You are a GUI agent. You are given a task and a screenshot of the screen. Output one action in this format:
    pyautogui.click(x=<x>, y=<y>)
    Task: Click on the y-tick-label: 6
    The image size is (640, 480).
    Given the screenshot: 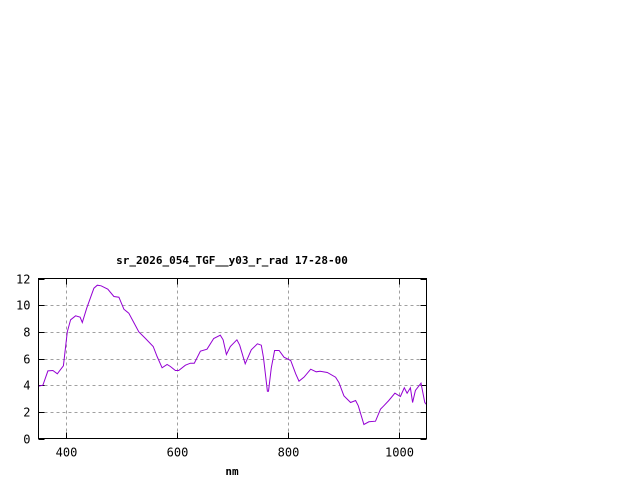 What is the action you would take?
    pyautogui.click(x=26, y=360)
    